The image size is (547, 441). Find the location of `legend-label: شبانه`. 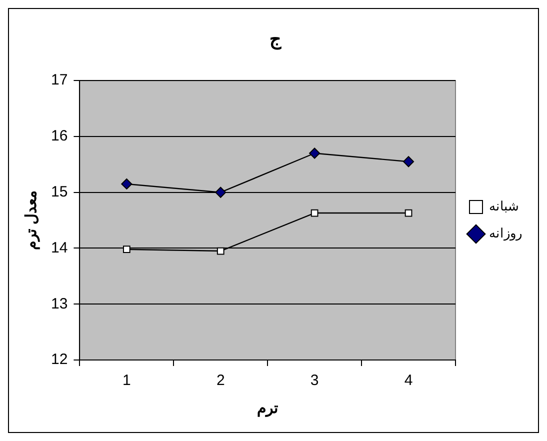

legend-label: شبانه is located at coordinates (504, 206).